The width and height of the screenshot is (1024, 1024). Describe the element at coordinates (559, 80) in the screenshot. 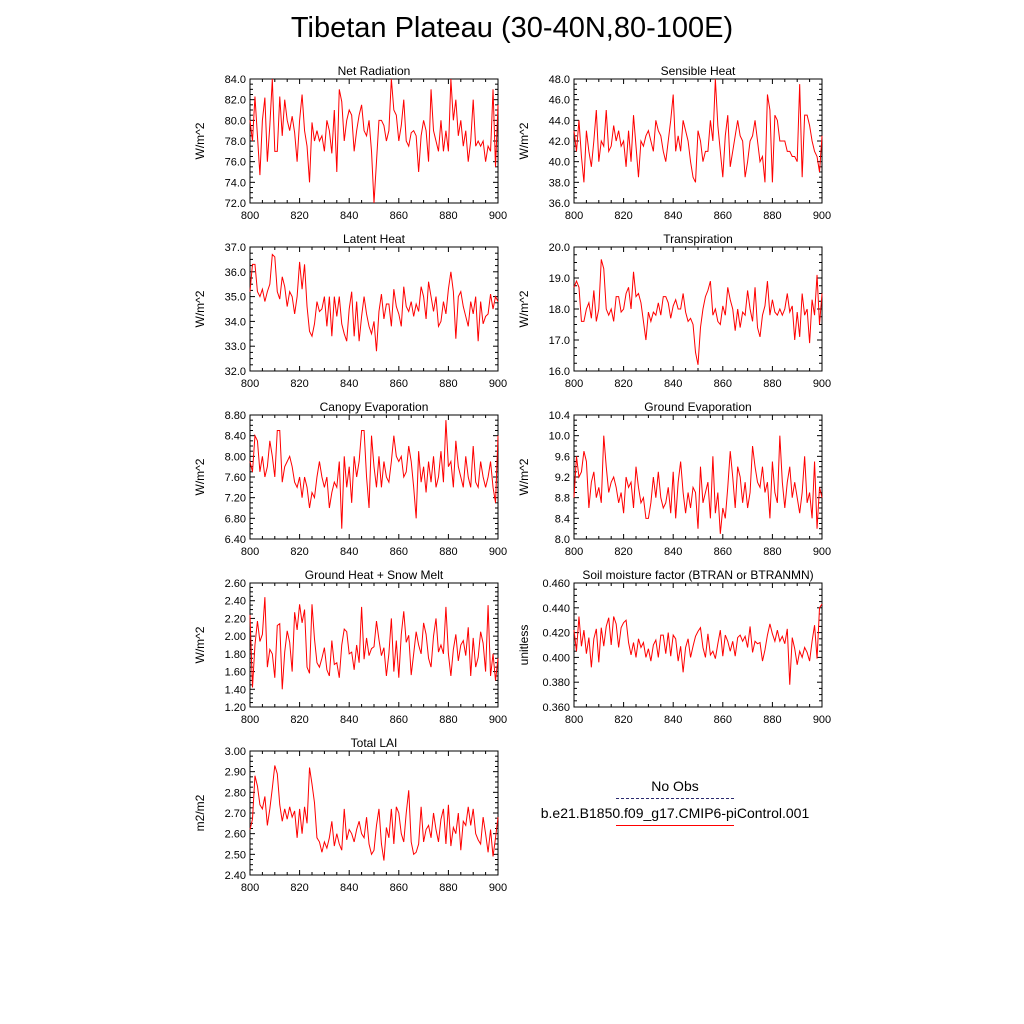

I see `y-tick-label: 48.0` at that location.